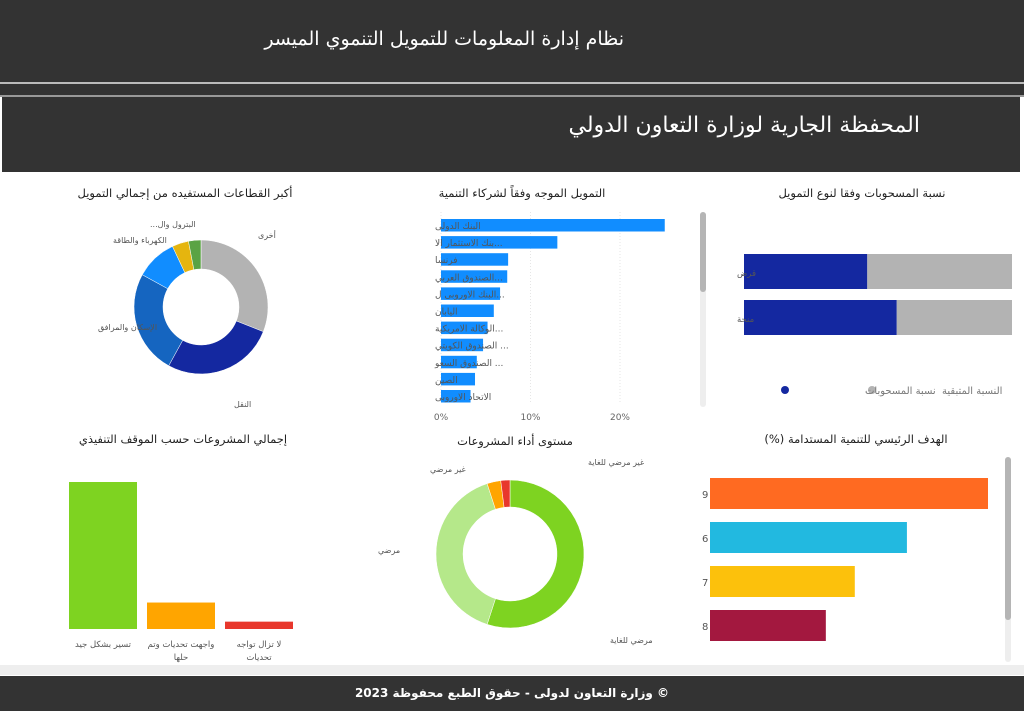  What do you see at coordinates (512, 90) in the screenshot?
I see `header-gap` at bounding box center [512, 90].